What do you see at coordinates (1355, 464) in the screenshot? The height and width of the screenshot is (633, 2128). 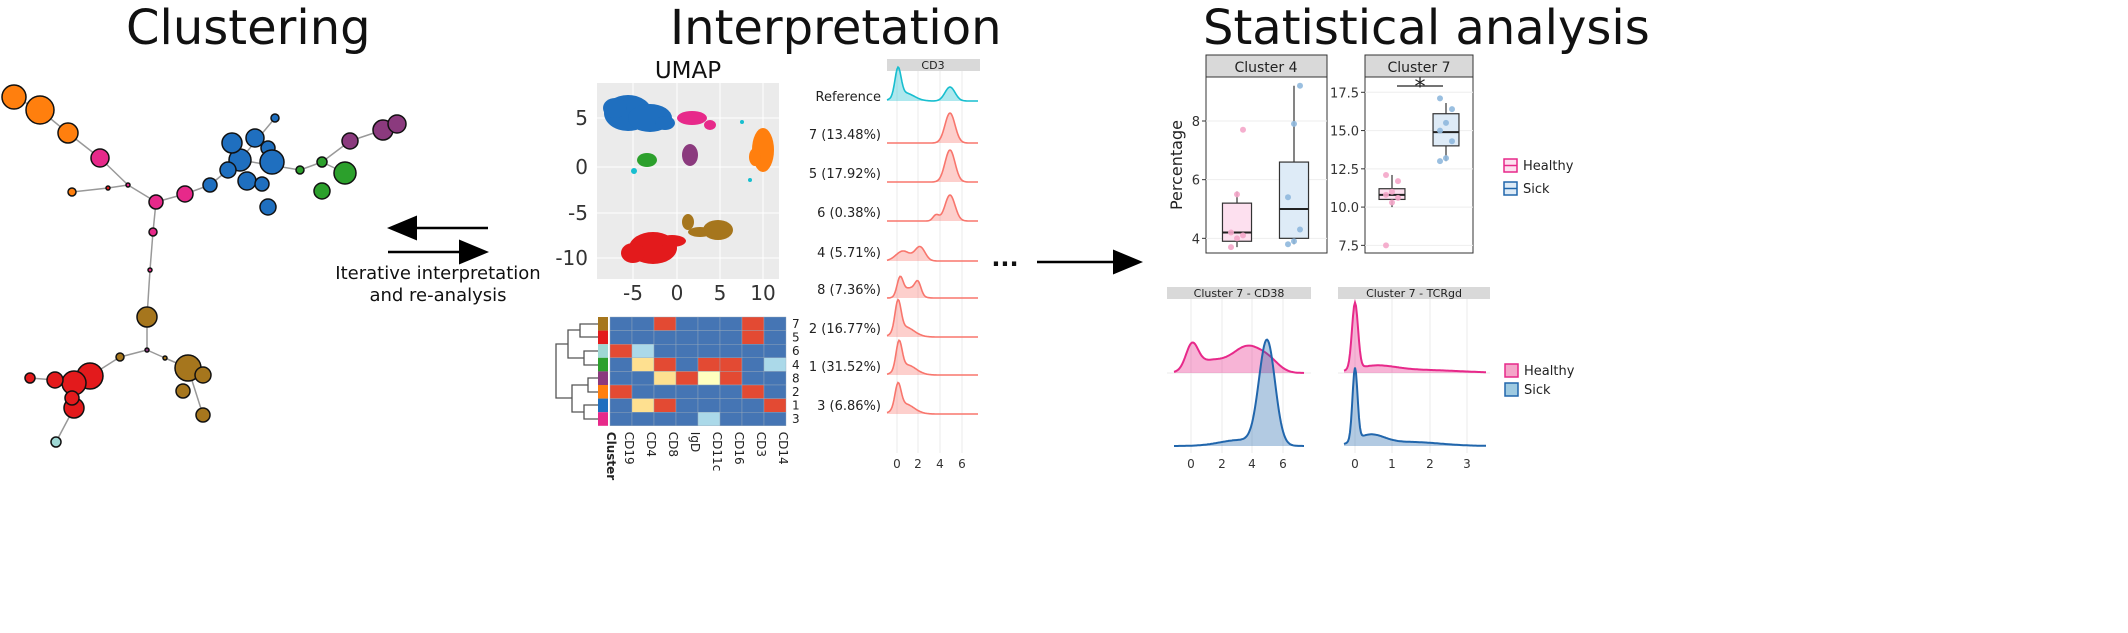 I see `density-x-tick: 0` at bounding box center [1355, 464].